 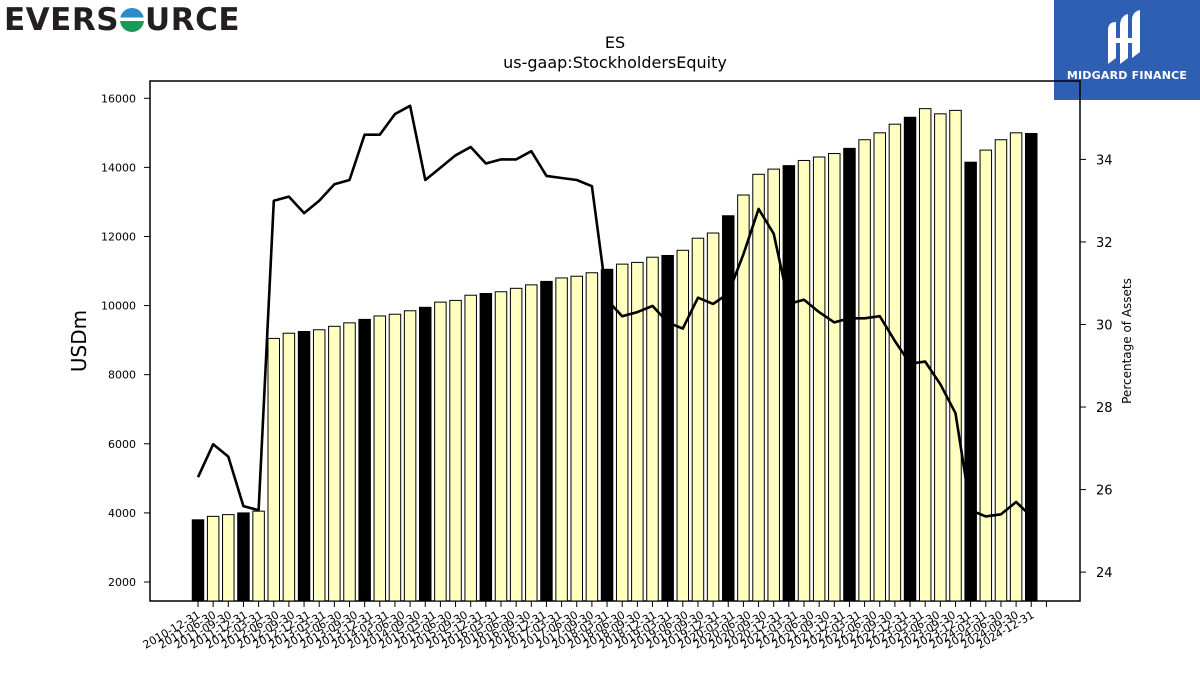 What do you see at coordinates (118, 98) in the screenshot?
I see `y-tick-label: 16000` at bounding box center [118, 98].